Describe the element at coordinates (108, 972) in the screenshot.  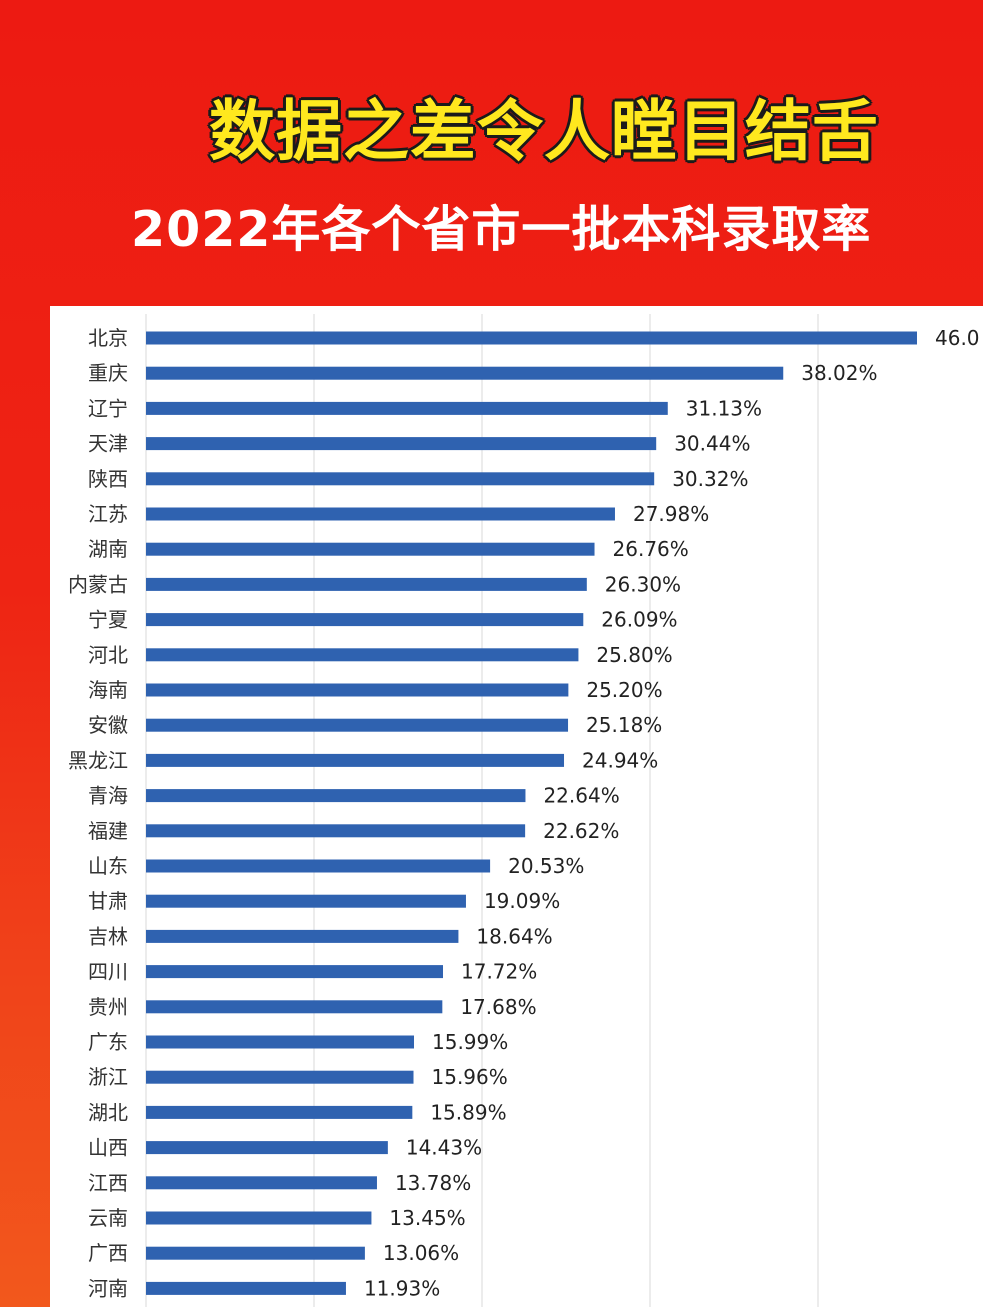
I see `category-label: 四川` at that location.